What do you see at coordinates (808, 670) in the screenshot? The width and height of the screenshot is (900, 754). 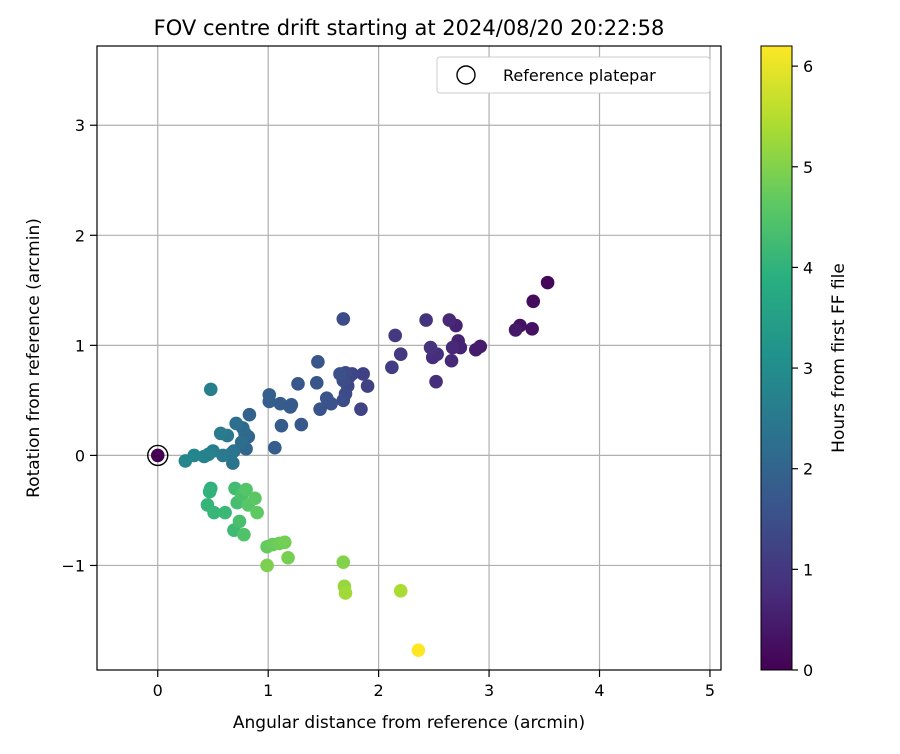 I see `colorbar-tick-label: 0` at bounding box center [808, 670].